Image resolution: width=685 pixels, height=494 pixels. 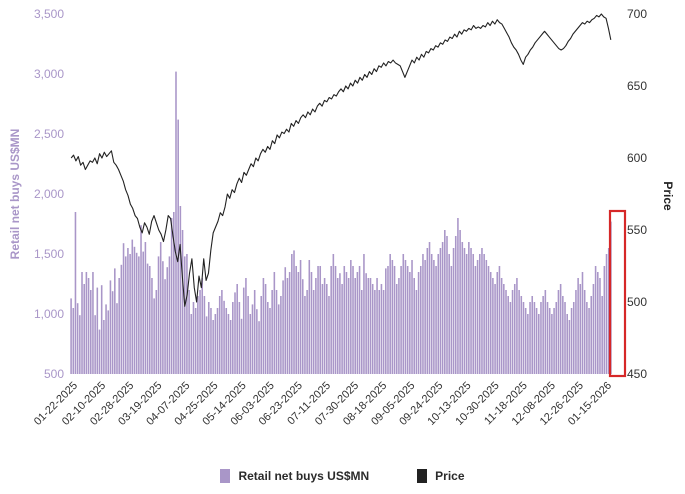 What do you see at coordinates (668, 196) in the screenshot?
I see `y-right-axis-title: Price` at bounding box center [668, 196].